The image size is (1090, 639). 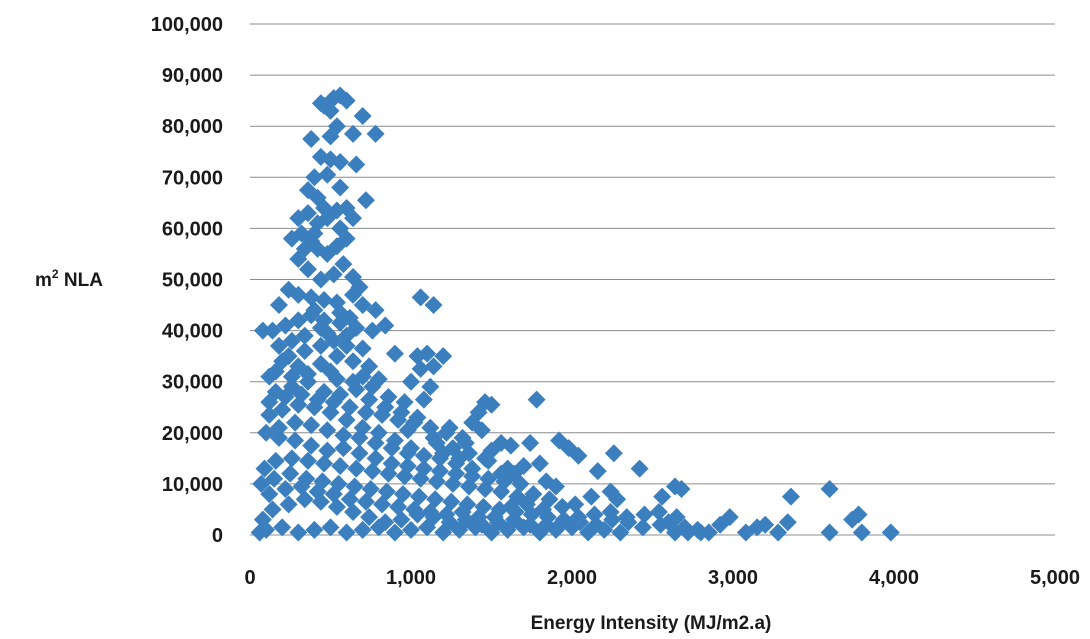 I want to click on x-axis-title: Energy Intensity (MJ/m2.a), so click(x=651, y=623).